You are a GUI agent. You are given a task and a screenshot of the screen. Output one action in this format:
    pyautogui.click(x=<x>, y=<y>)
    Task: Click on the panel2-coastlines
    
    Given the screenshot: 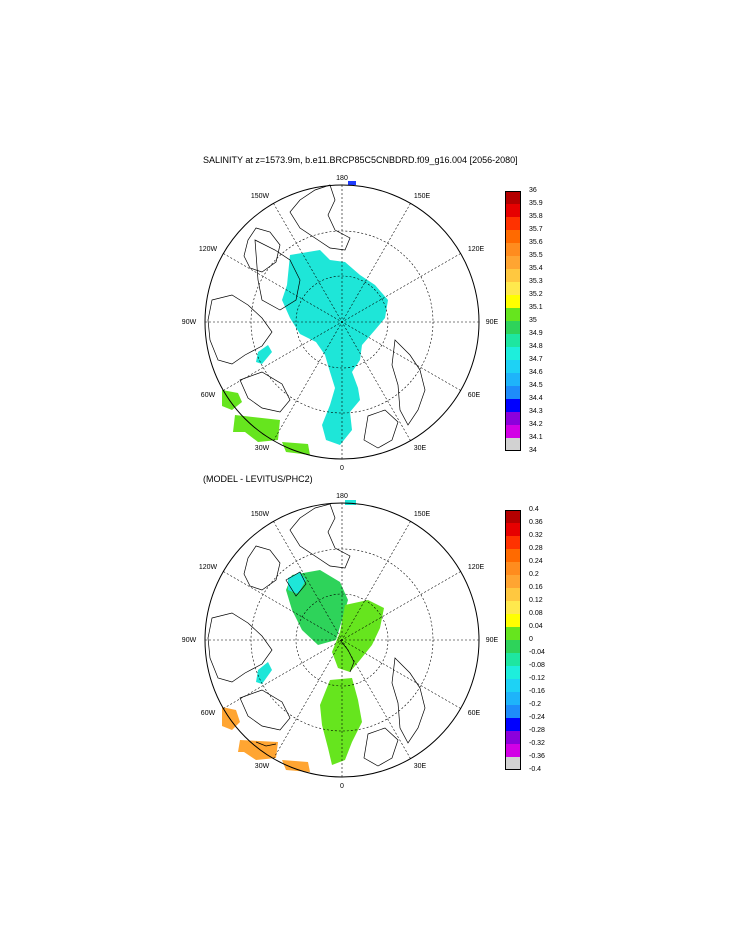 What is the action you would take?
    pyautogui.click(x=316, y=635)
    